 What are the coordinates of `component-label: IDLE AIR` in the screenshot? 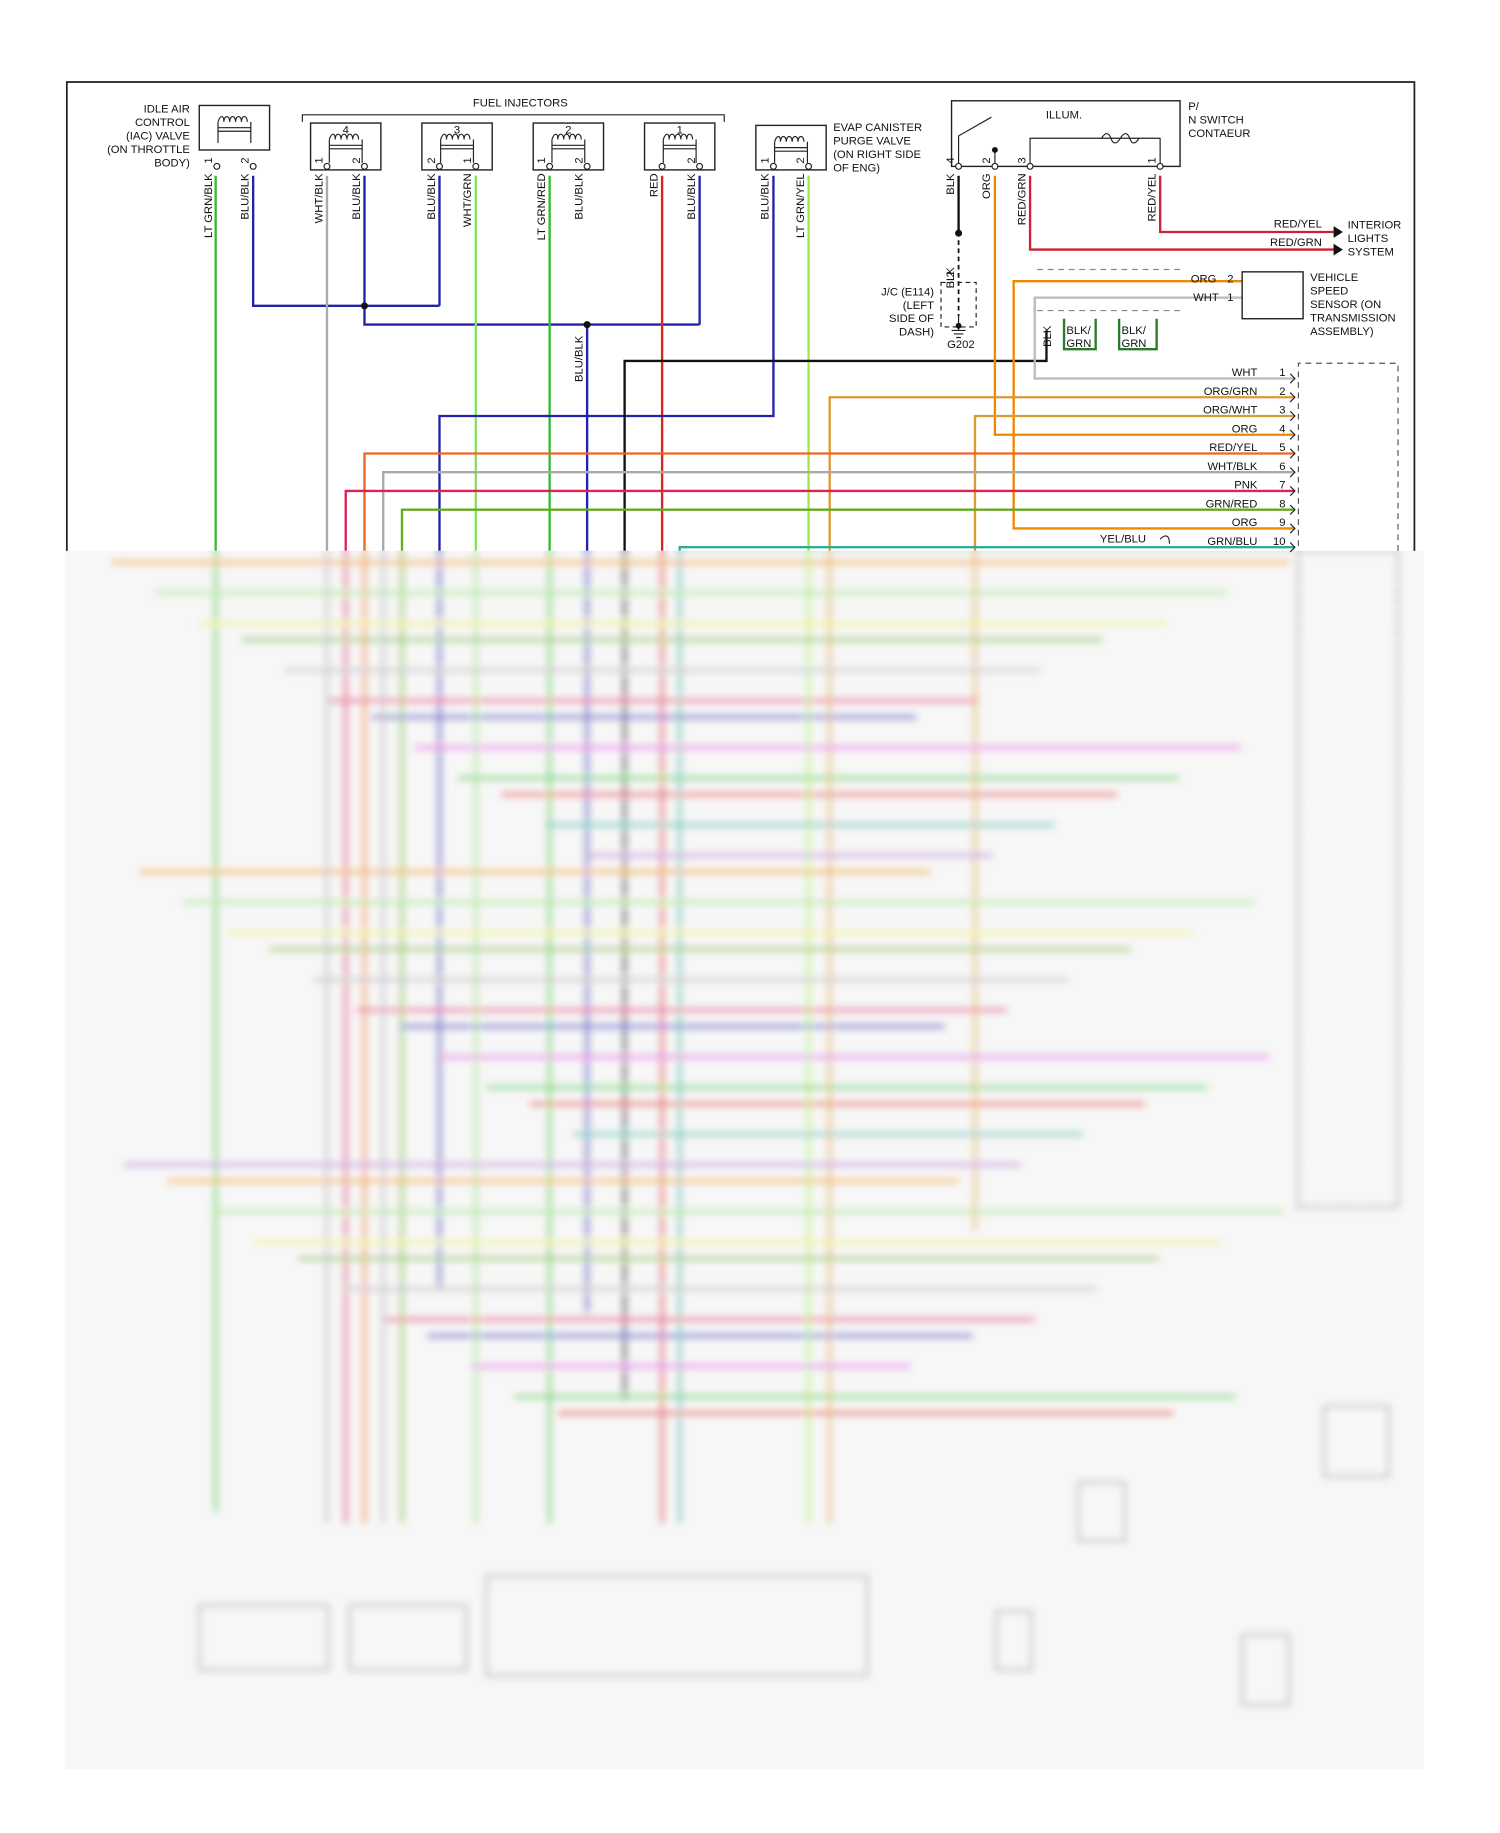 It's located at (167, 109).